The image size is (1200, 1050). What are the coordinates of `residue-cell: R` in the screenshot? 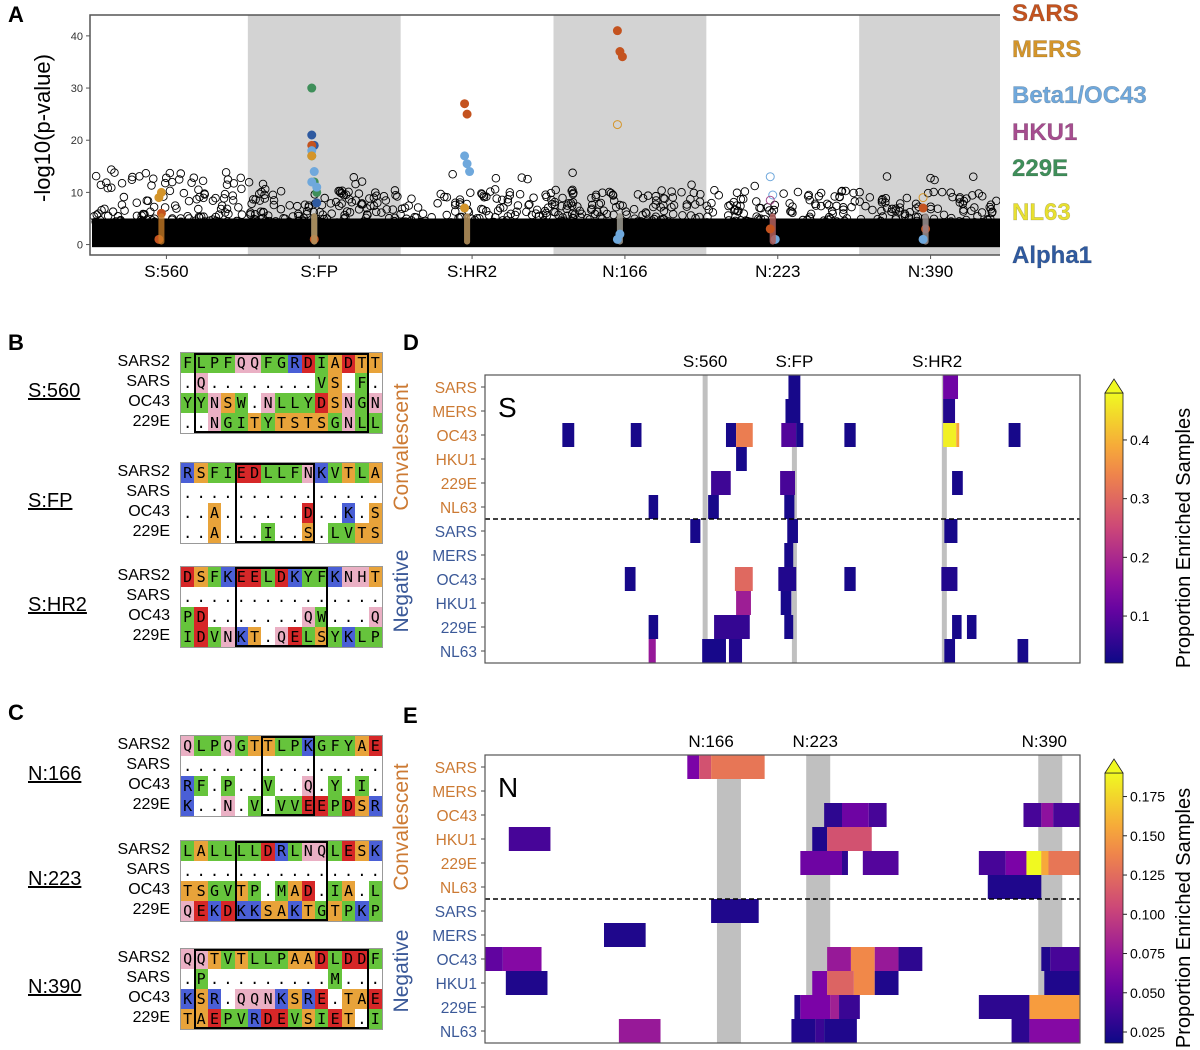 It's located at (255, 1019).